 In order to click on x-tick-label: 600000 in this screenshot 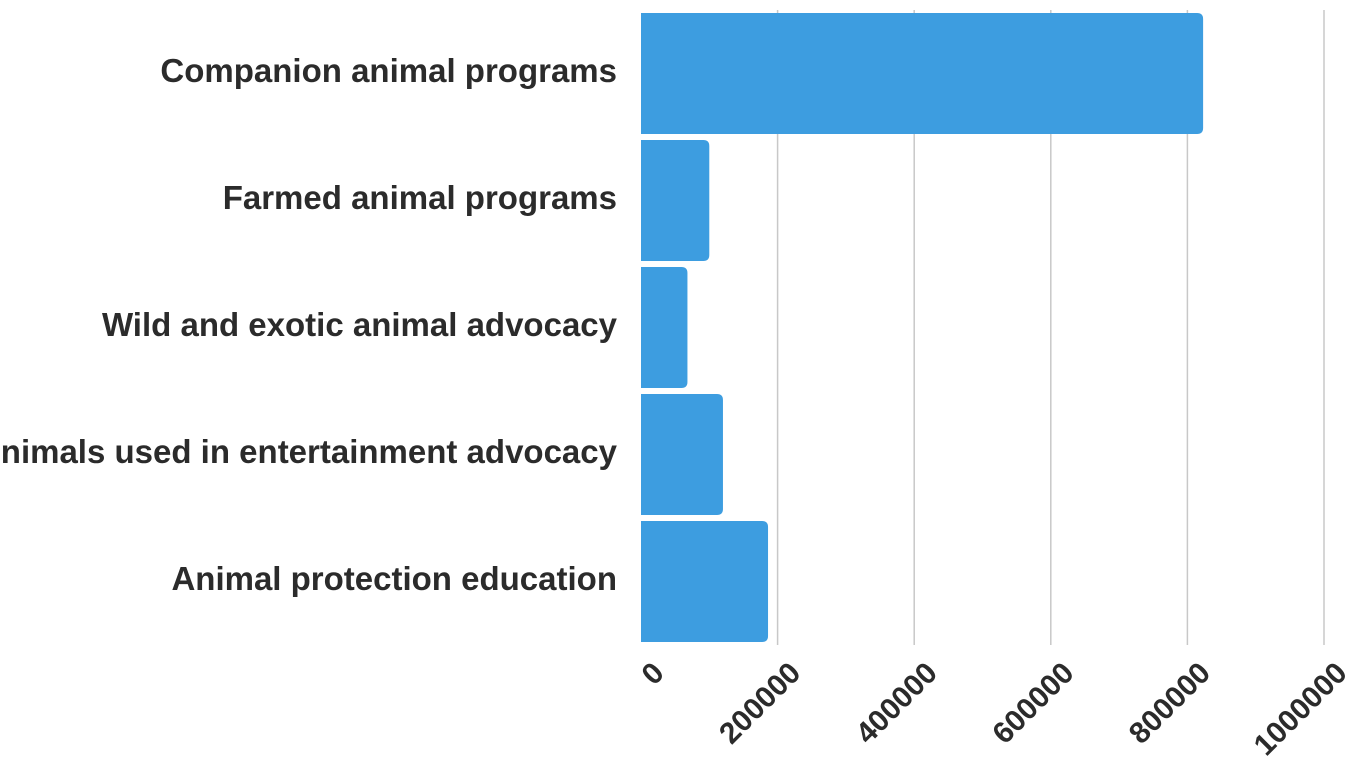, I will do `click(1033, 703)`.